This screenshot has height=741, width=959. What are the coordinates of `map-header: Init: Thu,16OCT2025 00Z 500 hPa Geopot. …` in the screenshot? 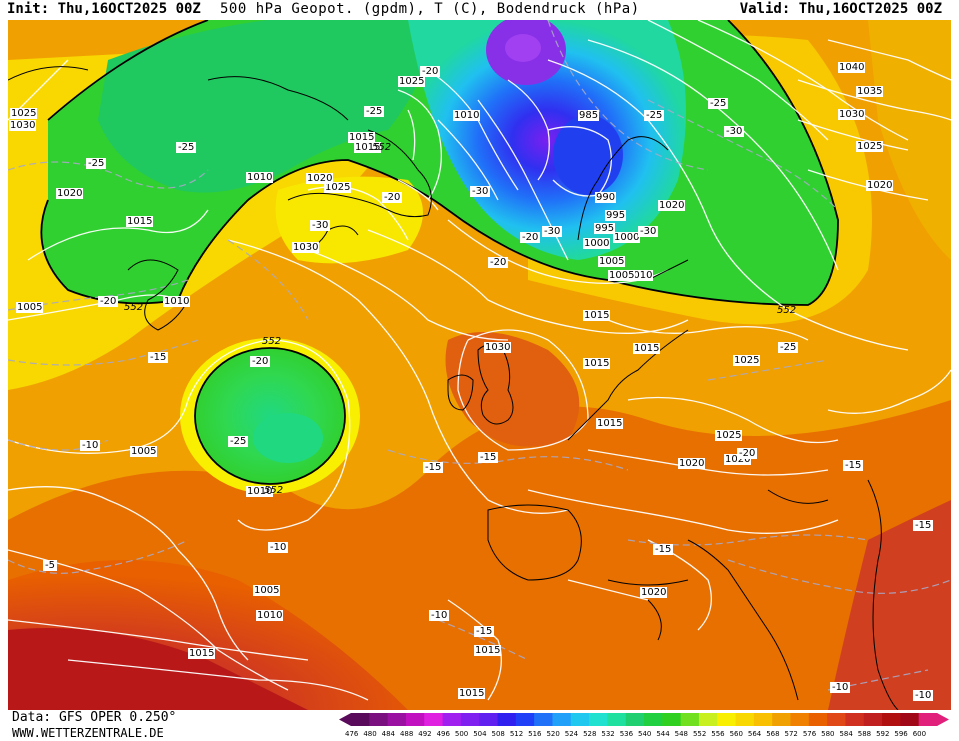 It's located at (479, 10).